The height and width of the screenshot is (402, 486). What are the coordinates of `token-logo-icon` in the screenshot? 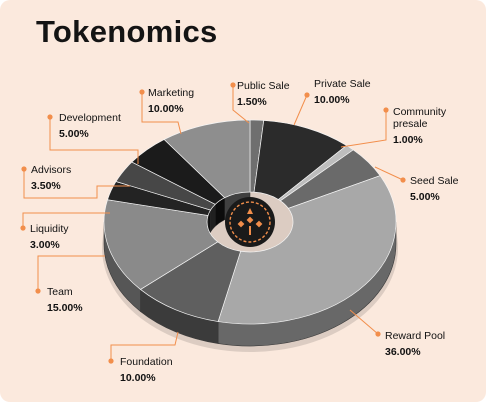 It's located at (250, 222).